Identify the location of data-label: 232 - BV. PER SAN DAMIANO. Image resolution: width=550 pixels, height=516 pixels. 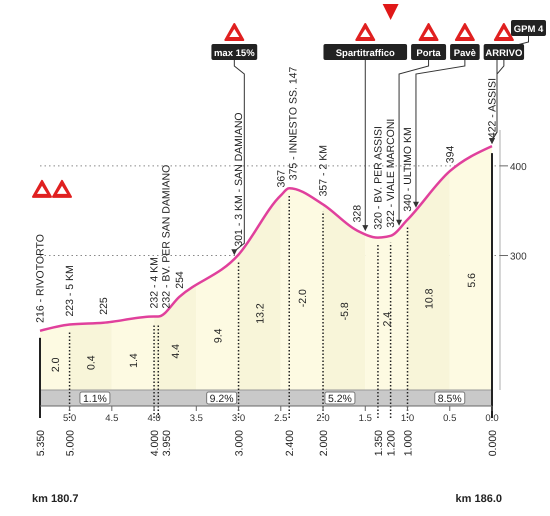
(166, 236).